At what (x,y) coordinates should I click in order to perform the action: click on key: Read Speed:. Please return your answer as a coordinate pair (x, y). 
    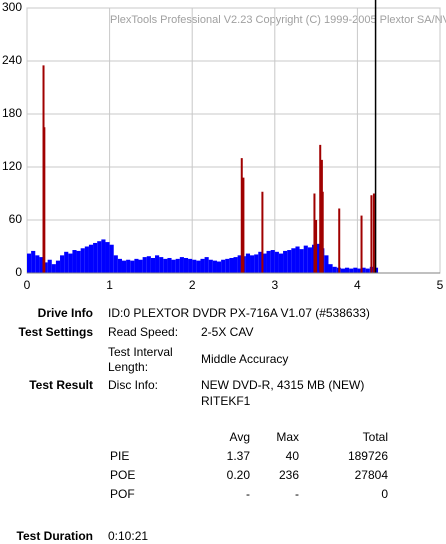
    Looking at the image, I should click on (143, 332).